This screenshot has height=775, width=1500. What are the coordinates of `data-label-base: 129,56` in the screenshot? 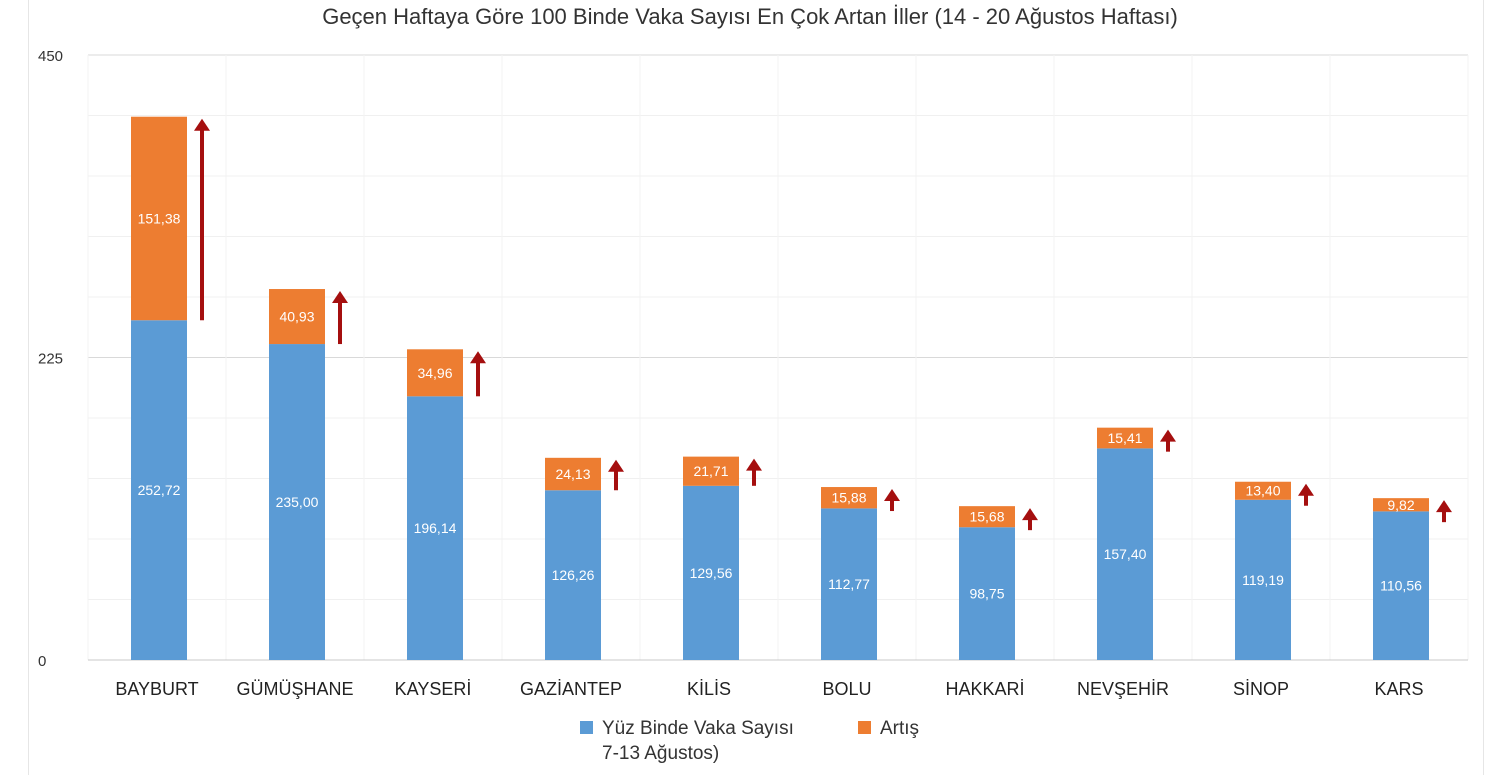 It's located at (711, 573).